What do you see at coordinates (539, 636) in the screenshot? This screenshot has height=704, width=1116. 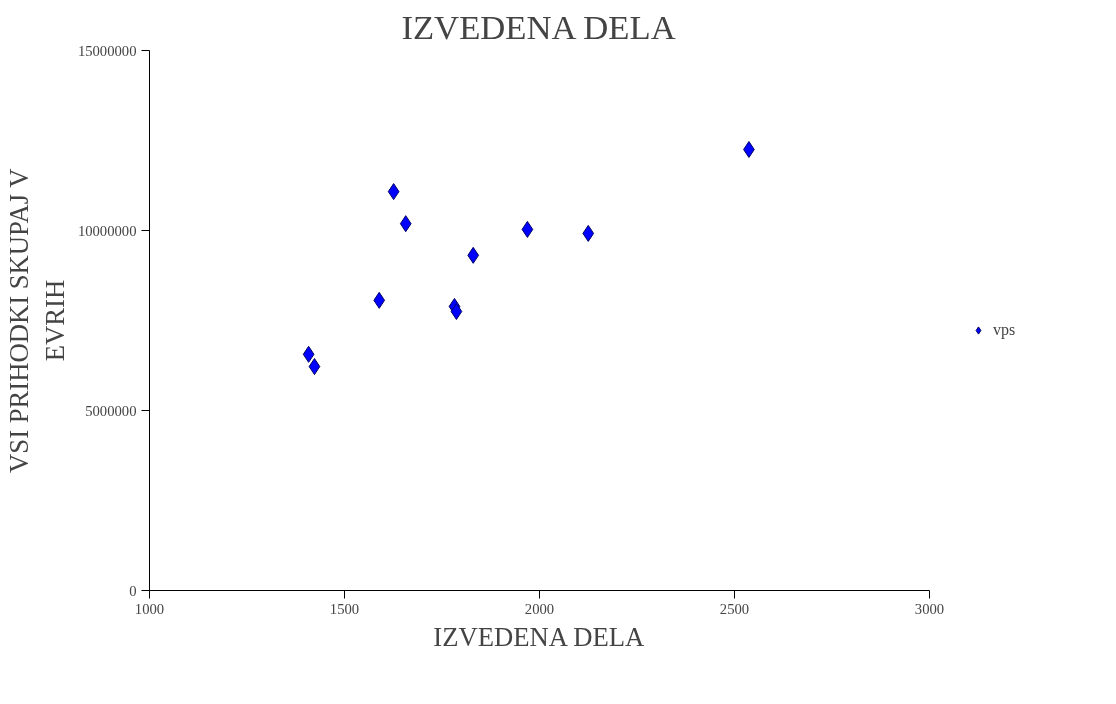 I see `x-axis-title: IZVEDENA DELA` at bounding box center [539, 636].